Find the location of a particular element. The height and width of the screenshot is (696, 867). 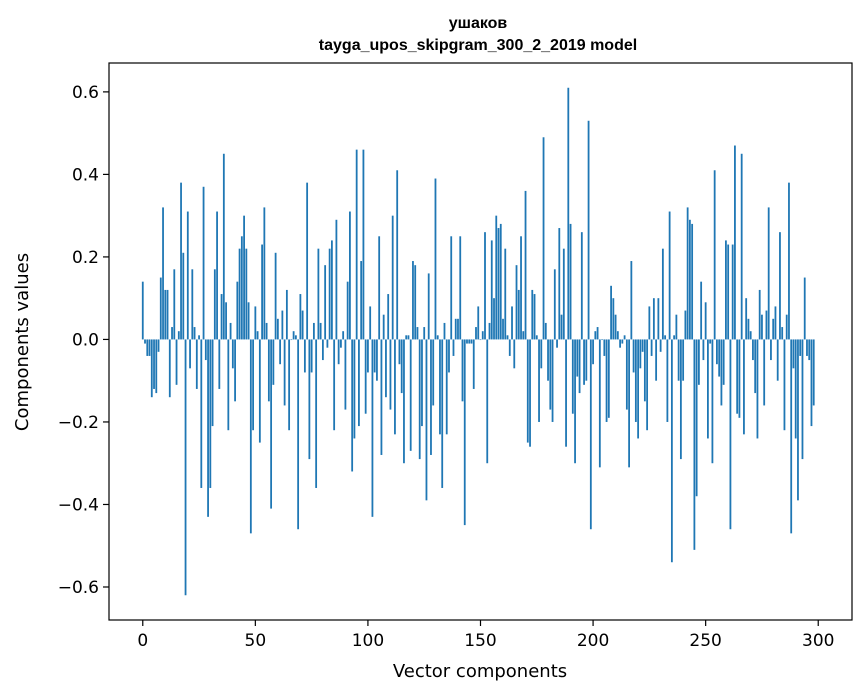

x-tick-label: 100 is located at coordinates (368, 641).